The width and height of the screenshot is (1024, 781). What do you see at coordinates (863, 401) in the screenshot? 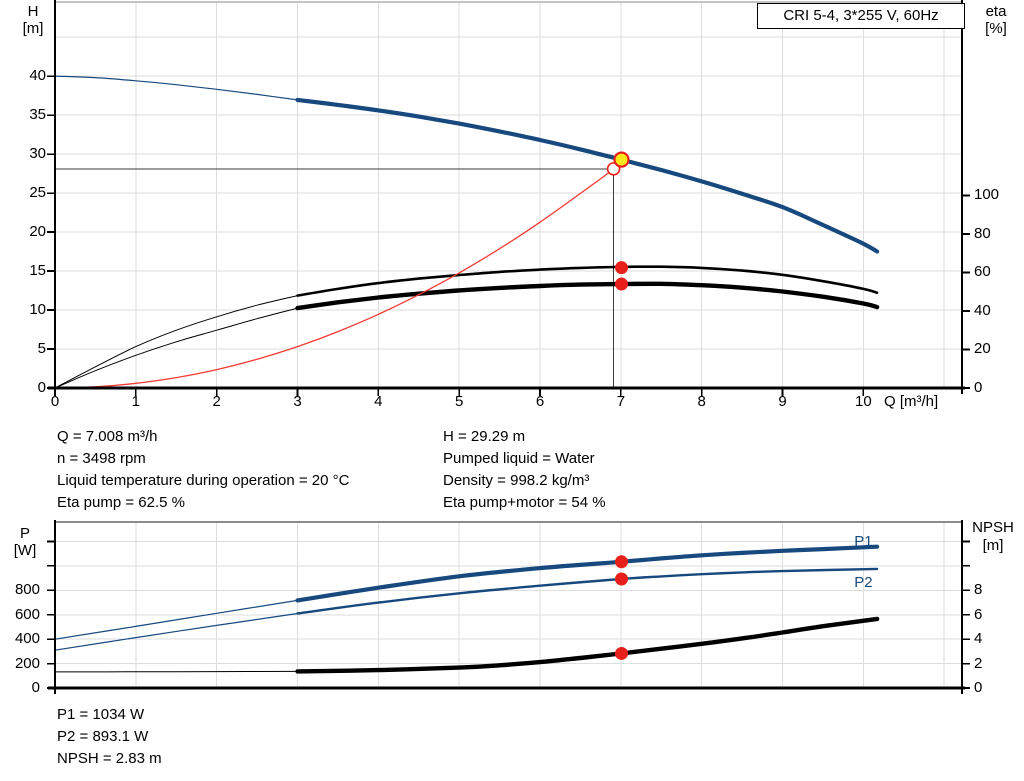
I see `qh-x-tick-label: 10` at bounding box center [863, 401].